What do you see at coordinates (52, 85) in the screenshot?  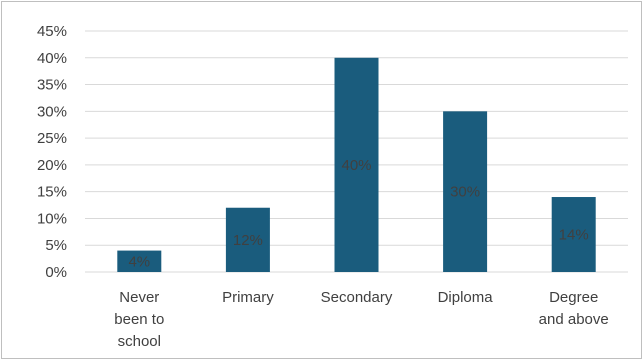 I see `y-tick-label: 35%` at bounding box center [52, 85].